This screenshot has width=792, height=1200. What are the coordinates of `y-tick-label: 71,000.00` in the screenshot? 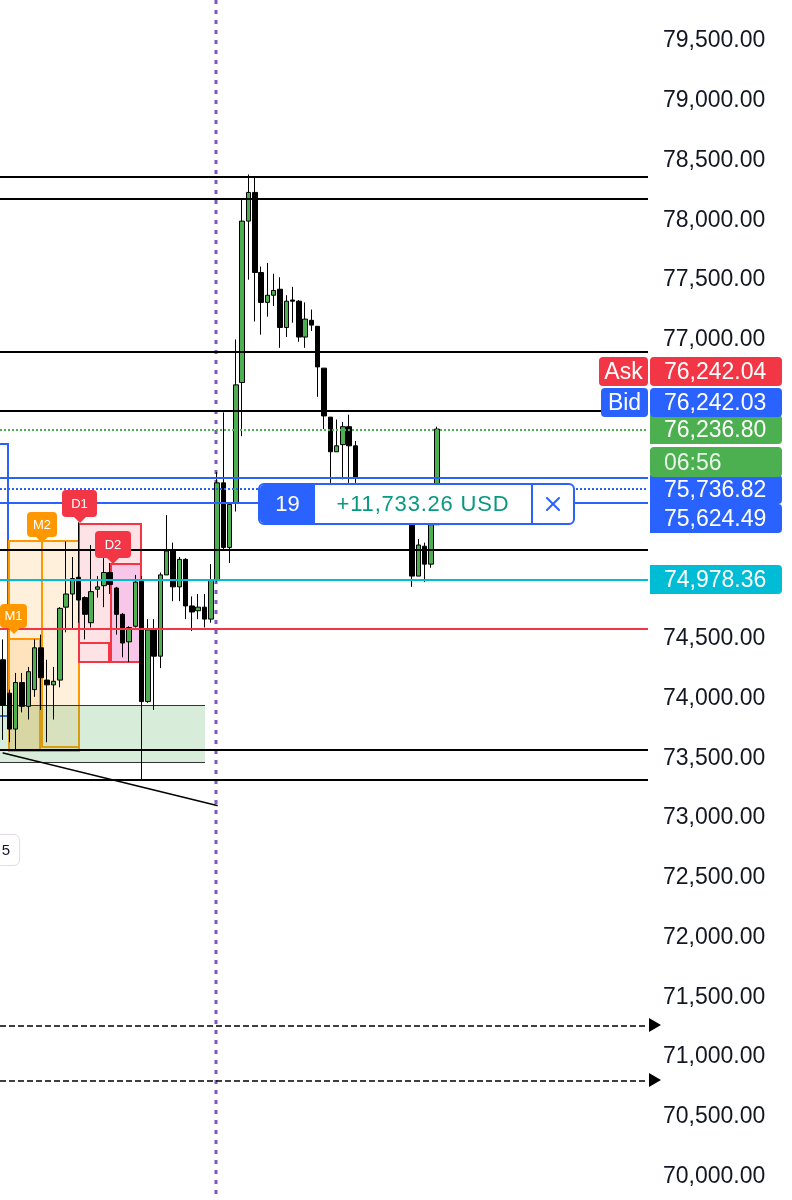 It's located at (714, 1055).